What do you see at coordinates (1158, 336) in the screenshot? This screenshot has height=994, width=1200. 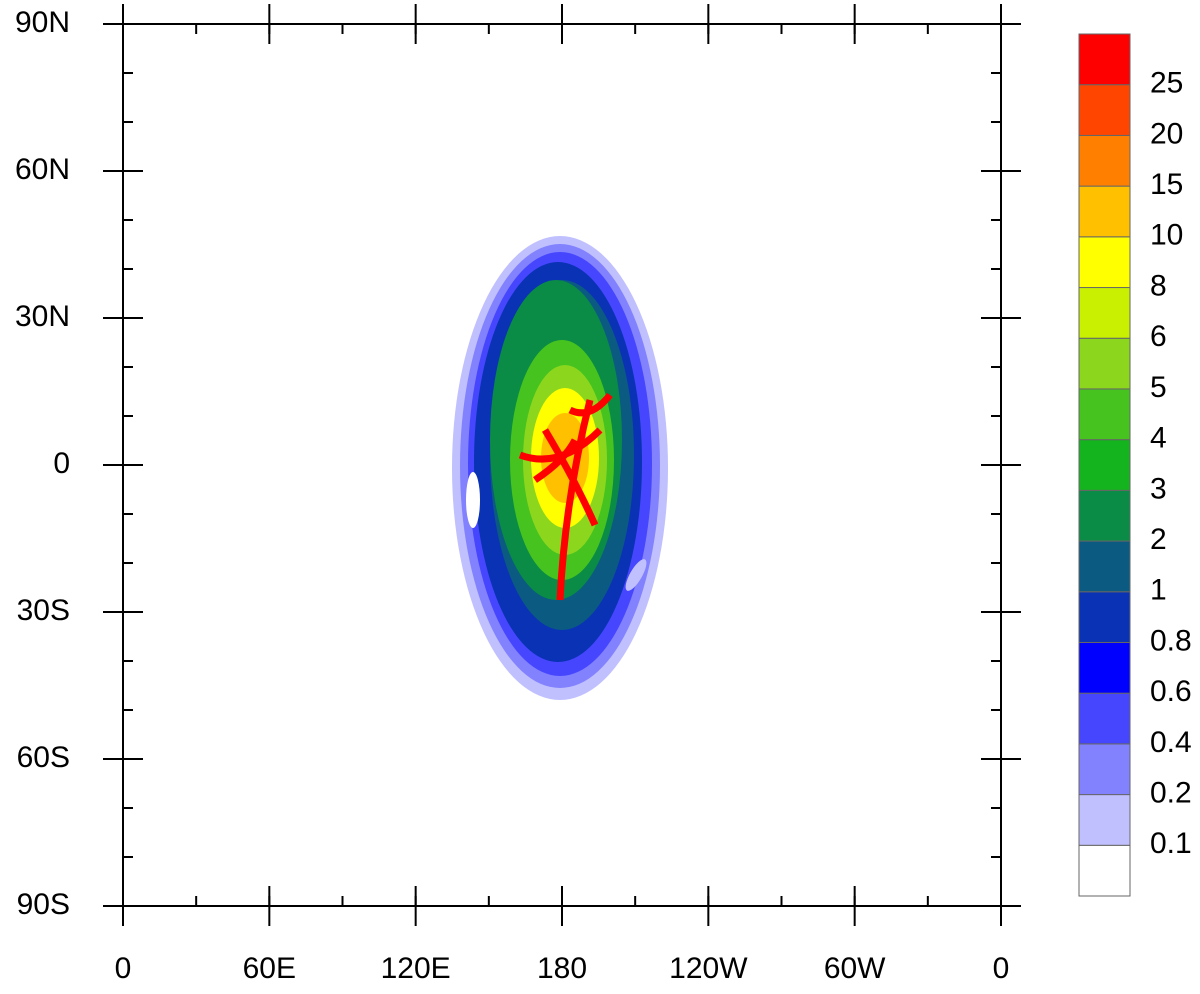 I see `colorbar-label: 6` at bounding box center [1158, 336].